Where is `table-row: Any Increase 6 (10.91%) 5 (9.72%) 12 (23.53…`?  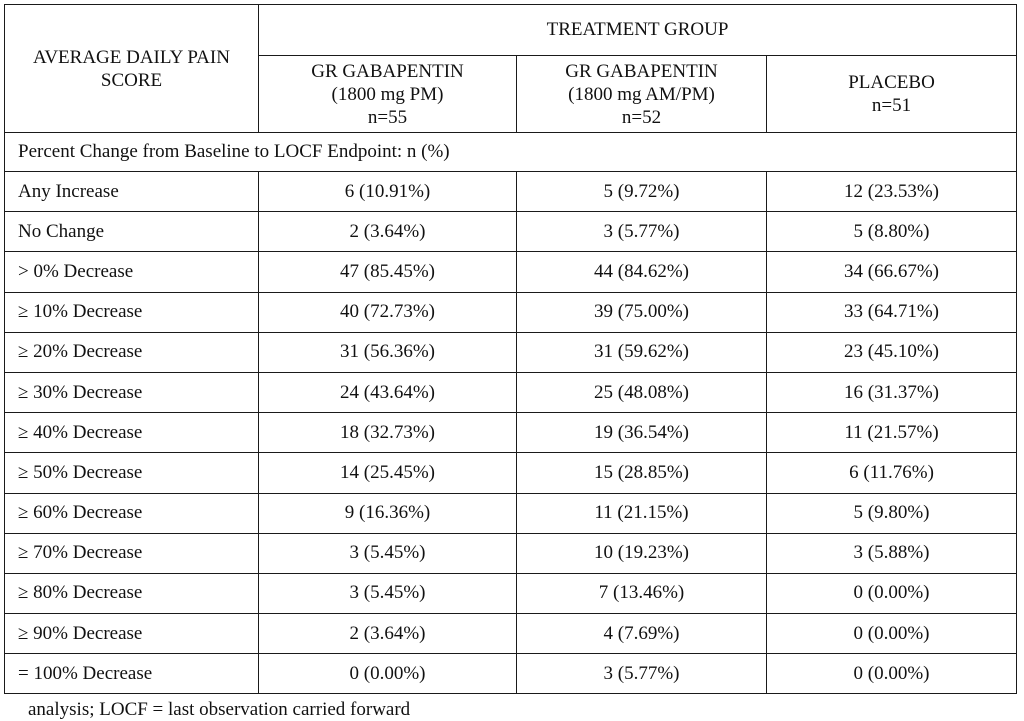 table-row: Any Increase 6 (10.91%) 5 (9.72%) 12 (23.53… is located at coordinates (511, 191).